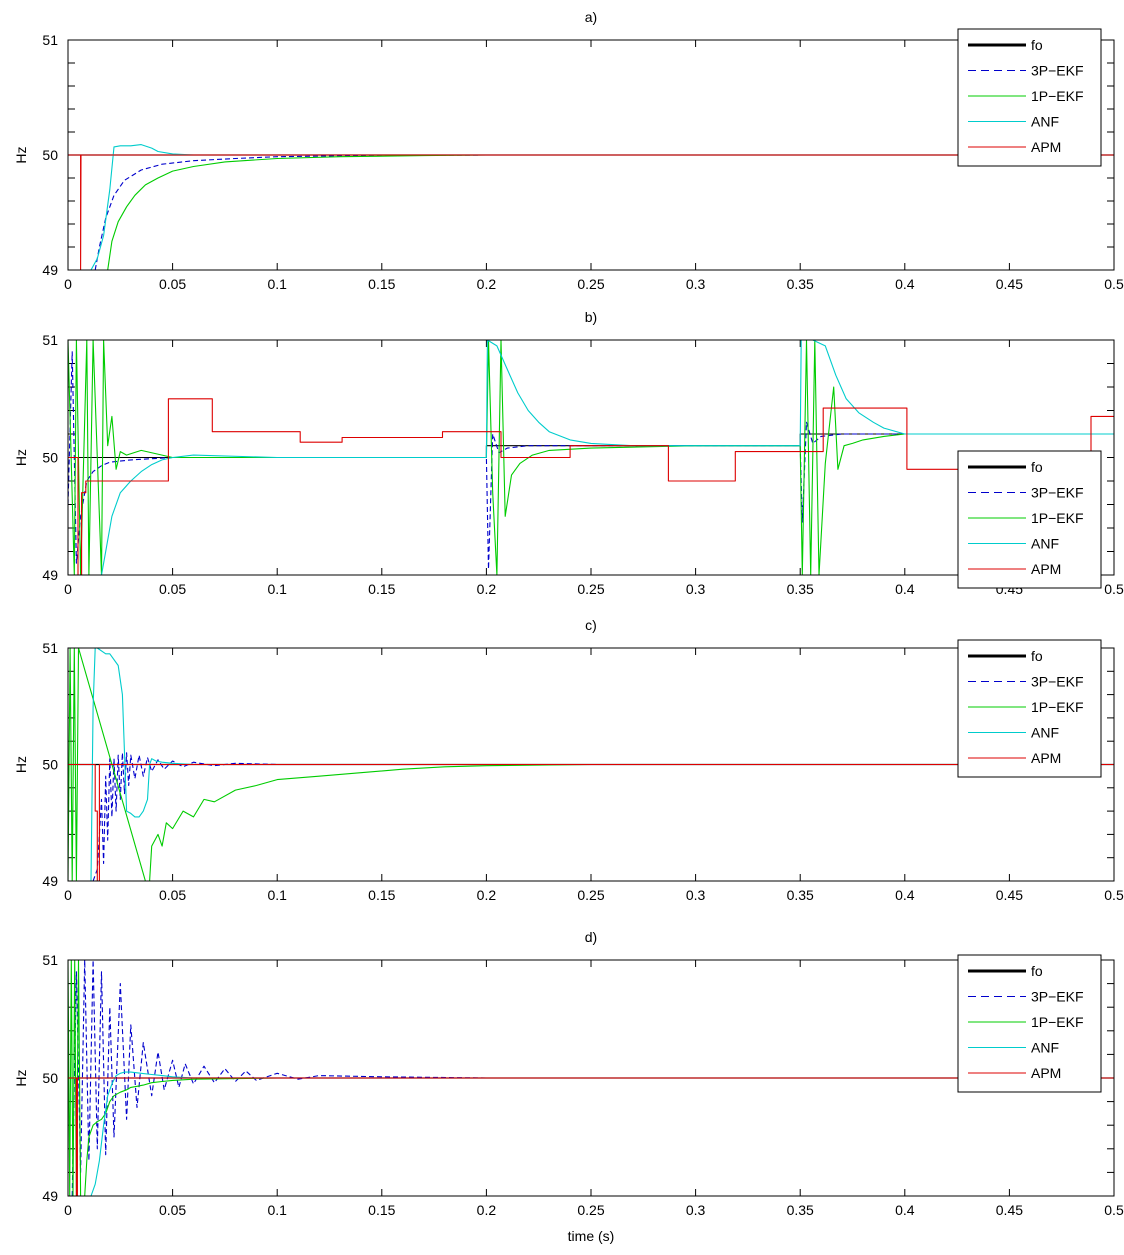  What do you see at coordinates (591, 17) in the screenshot?
I see `panel-title: a)` at bounding box center [591, 17].